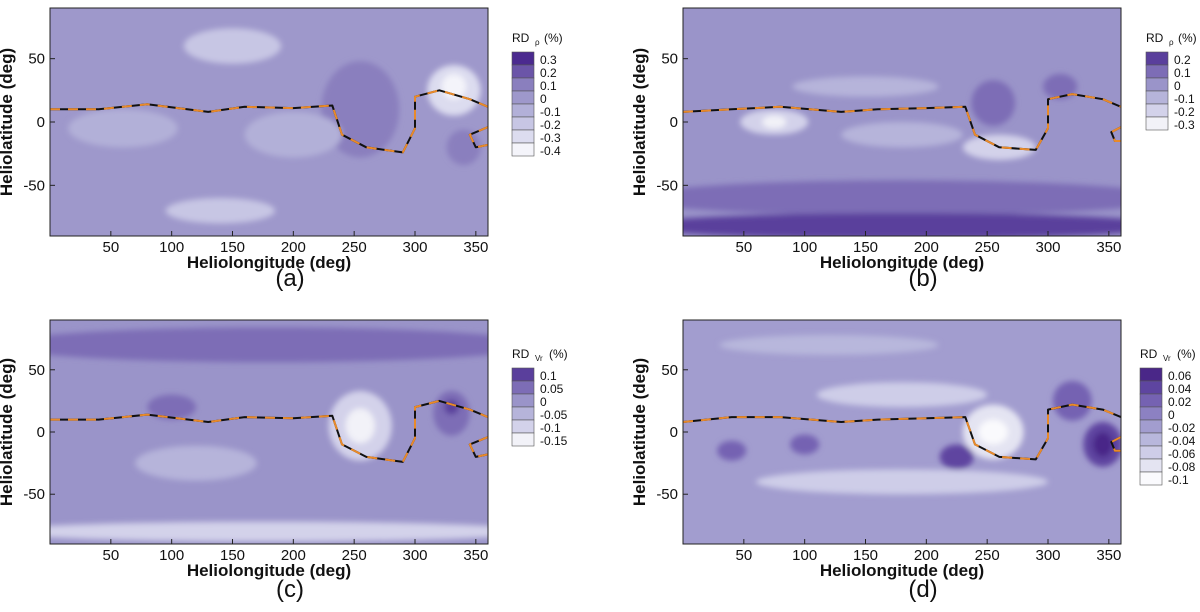 The image size is (1200, 612). What do you see at coordinates (543, 402) in the screenshot?
I see `legend-level-label: 0` at bounding box center [543, 402].